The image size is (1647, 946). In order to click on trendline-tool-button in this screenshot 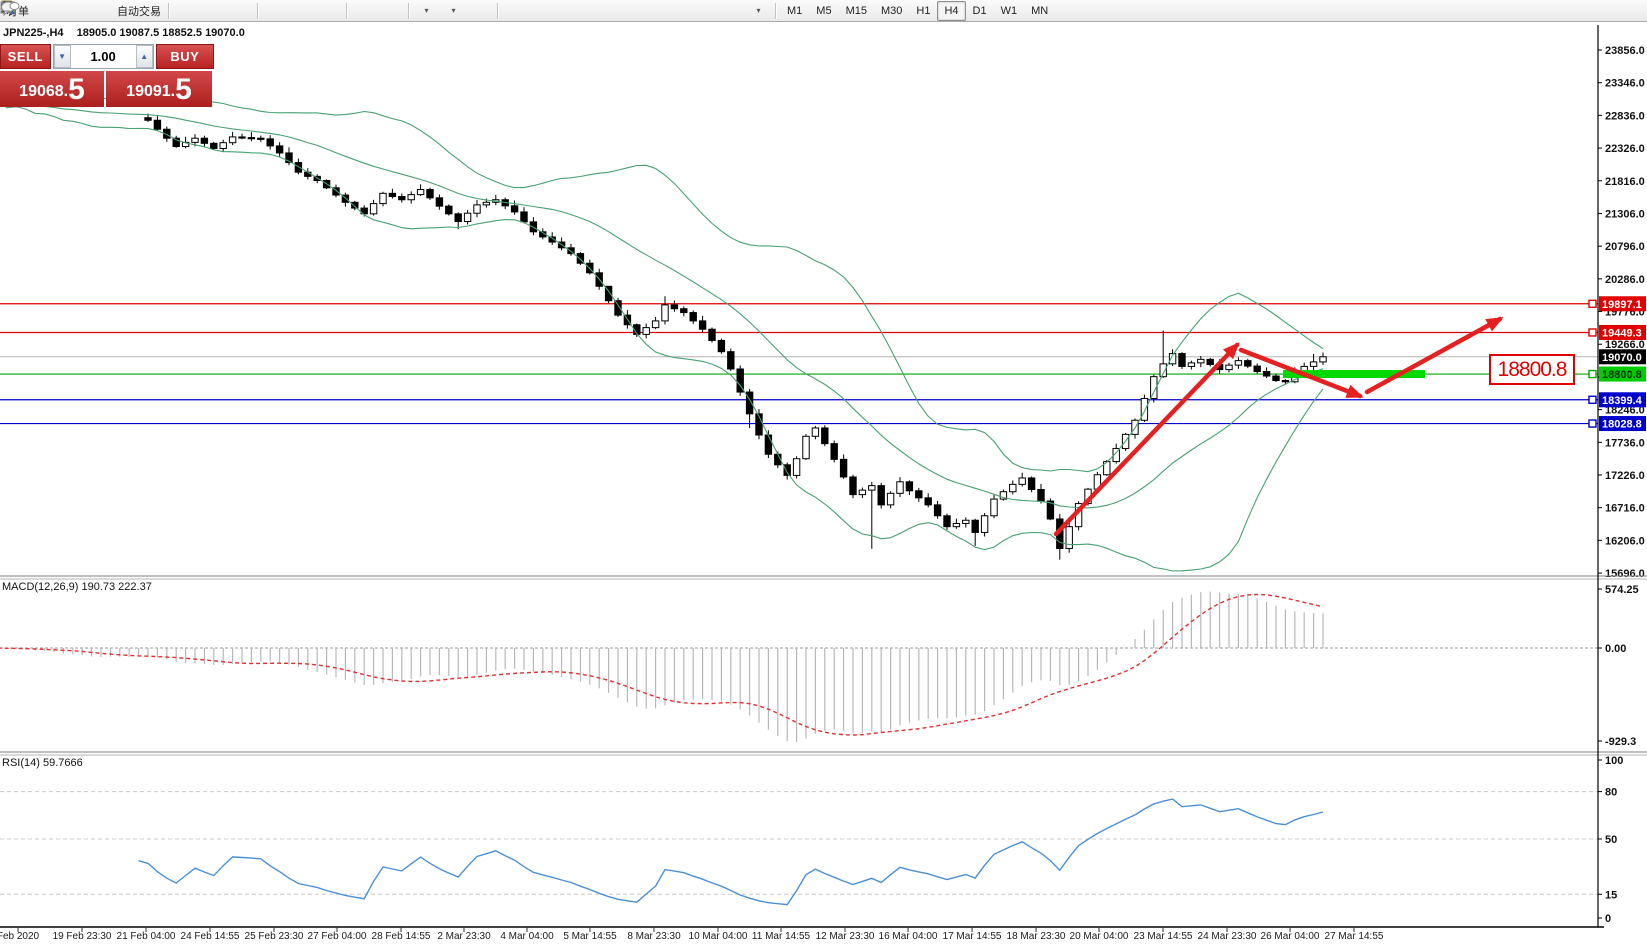, I will do `click(318, 10)`.